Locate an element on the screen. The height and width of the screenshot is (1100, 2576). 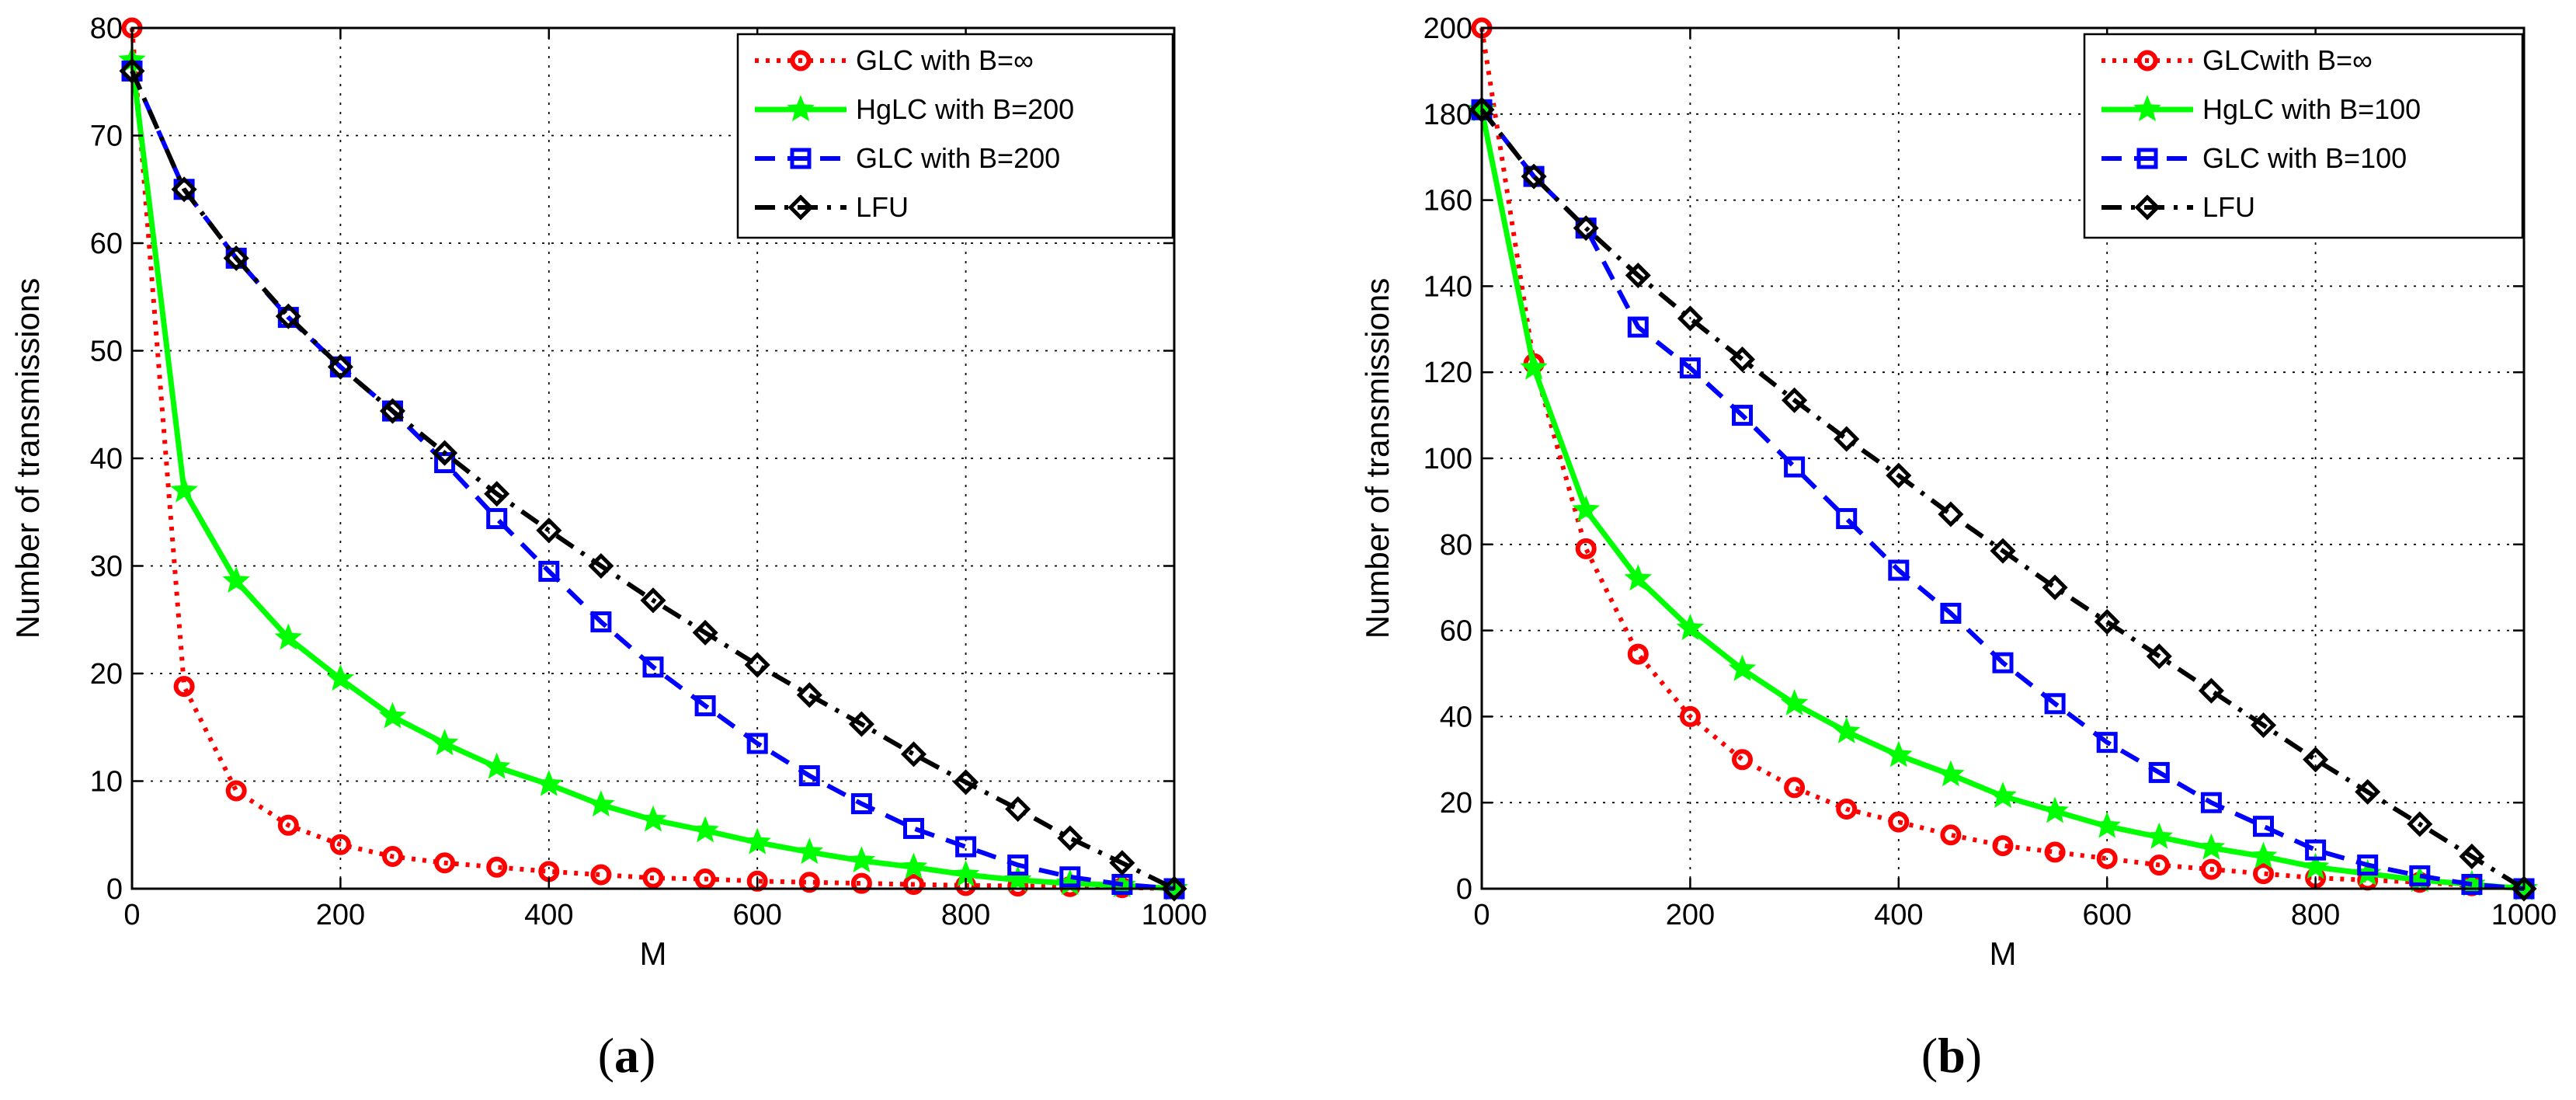
legend-entry: HgLC with B=100 is located at coordinates (2261, 109).